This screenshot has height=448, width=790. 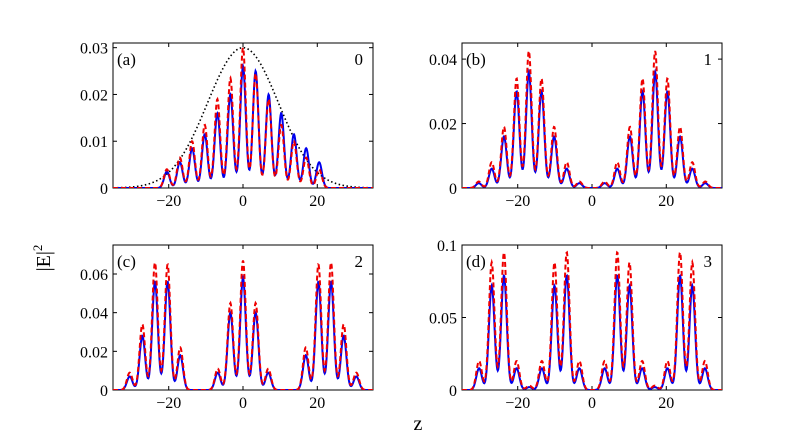 I want to click on panel-a-ytick-label: 0.02, so click(x=94, y=95).